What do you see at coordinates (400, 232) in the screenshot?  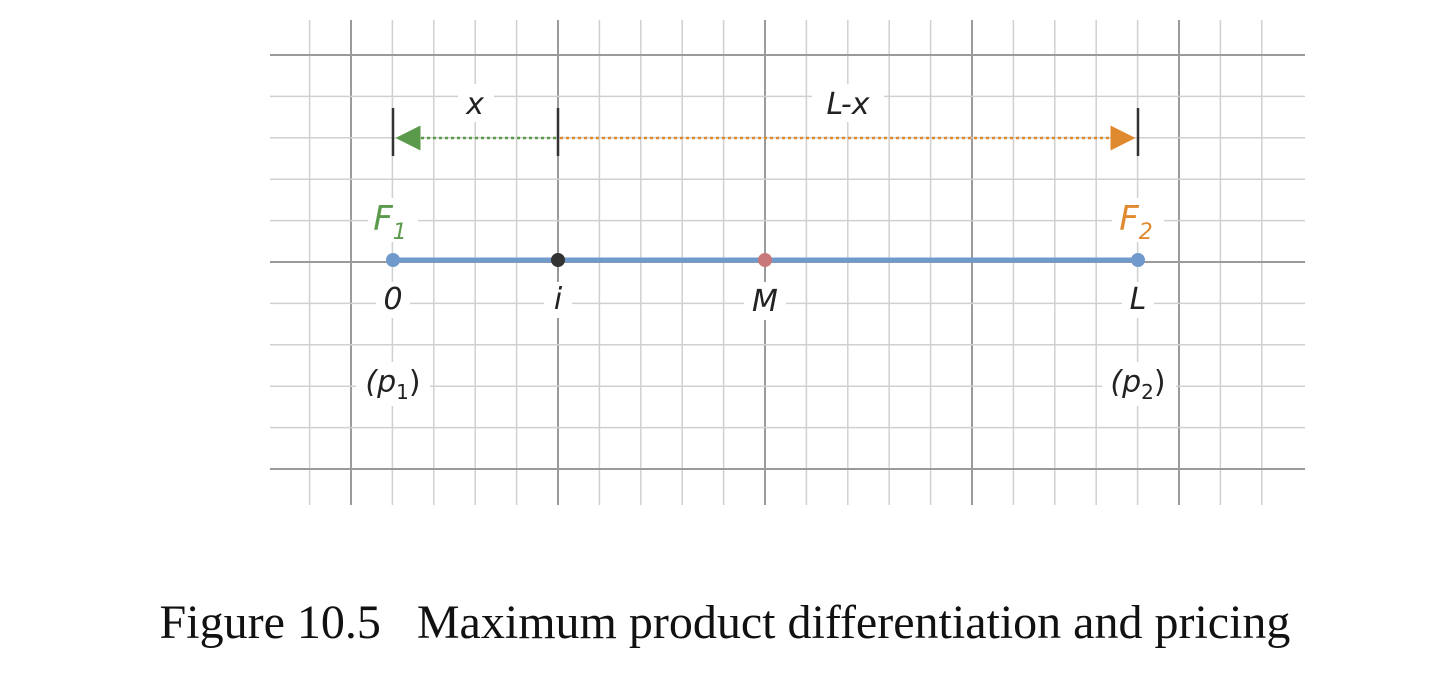 I see `firm-subscript: 1` at bounding box center [400, 232].